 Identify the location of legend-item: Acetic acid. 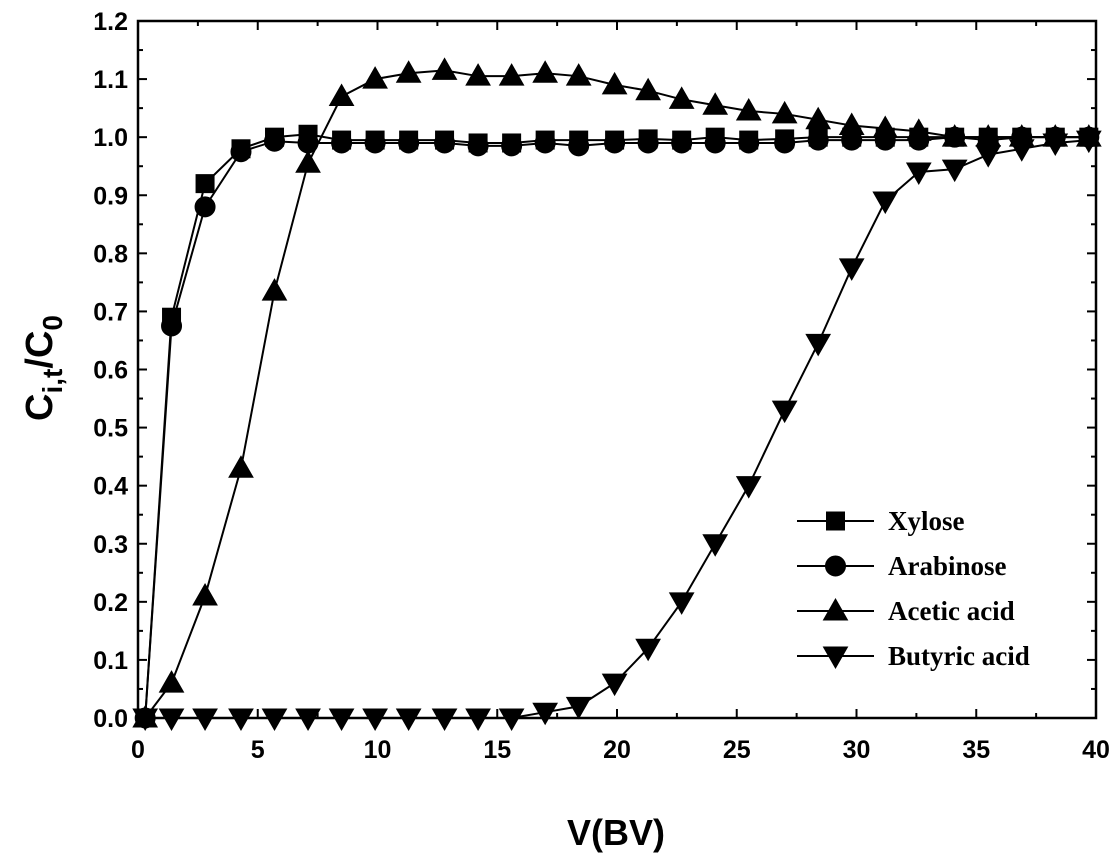
(906, 611).